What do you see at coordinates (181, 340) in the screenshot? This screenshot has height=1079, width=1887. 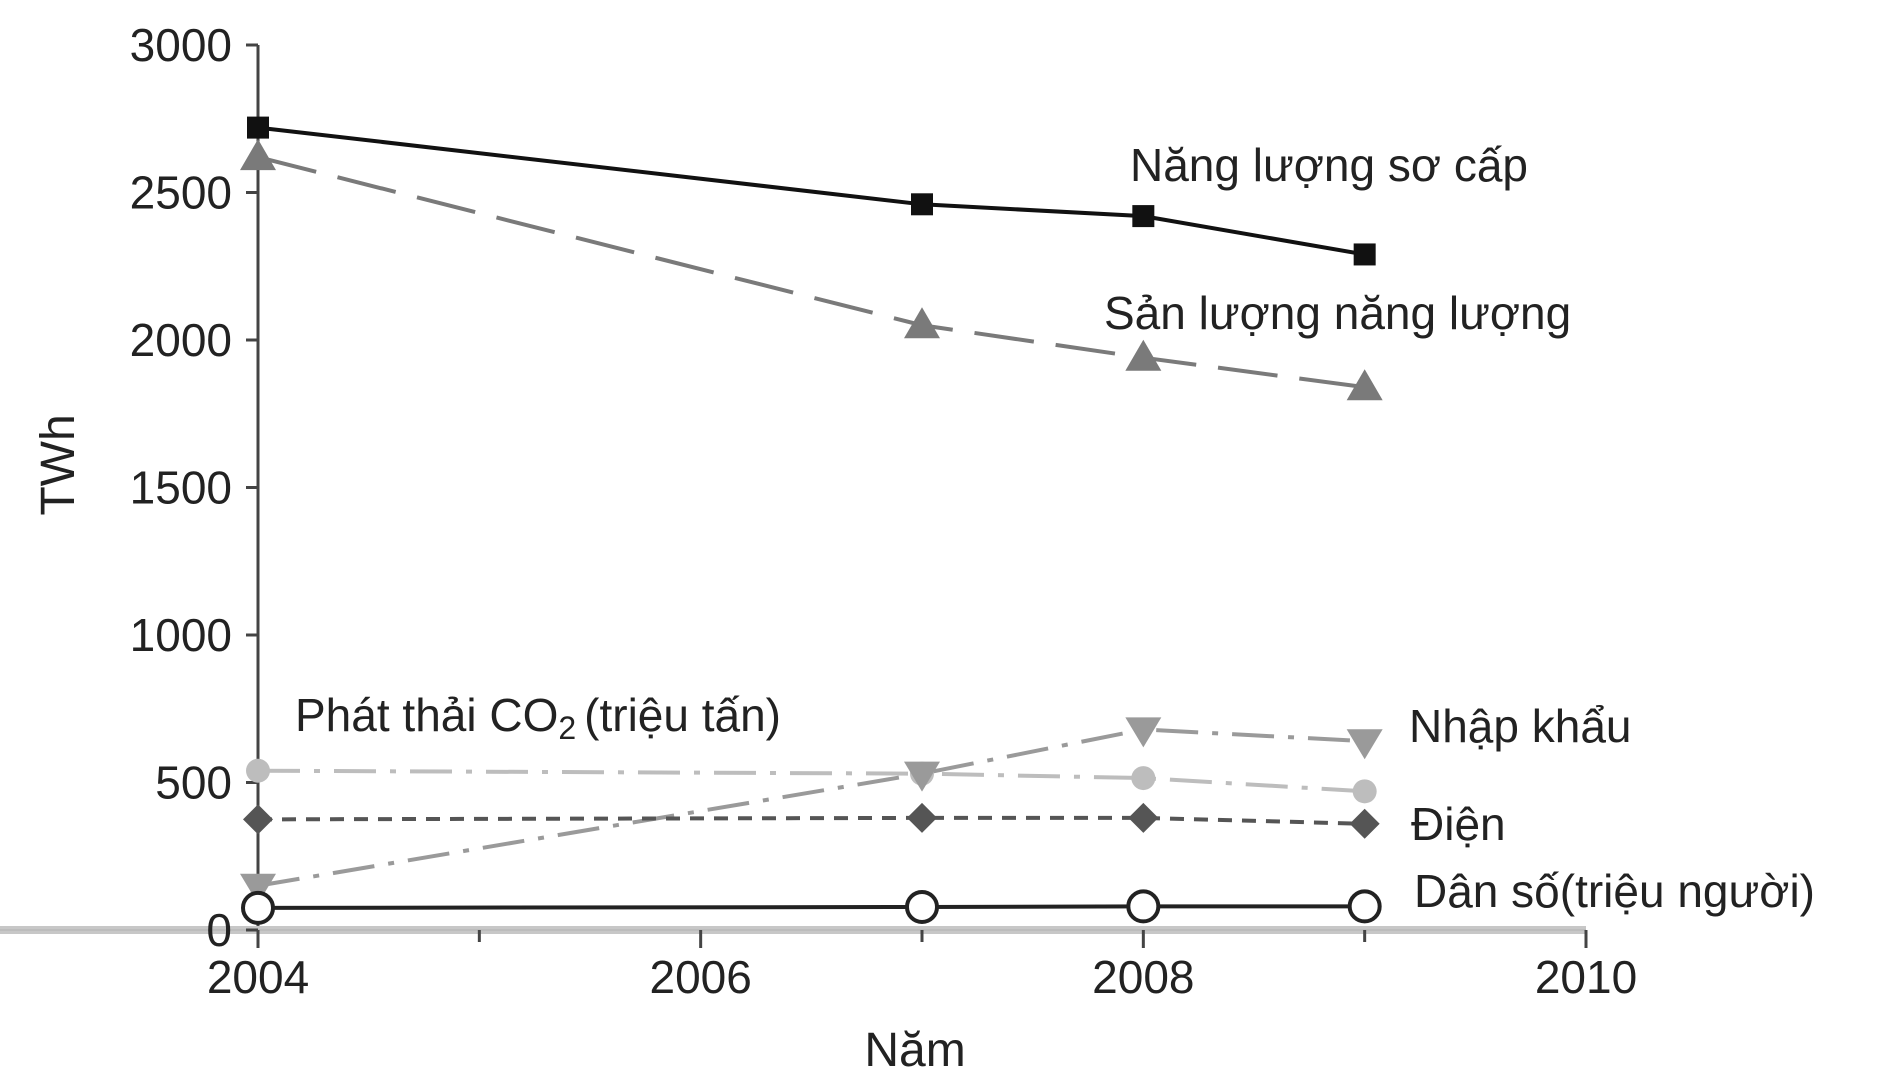 I see `y-tick-label-2000: 2000` at bounding box center [181, 340].